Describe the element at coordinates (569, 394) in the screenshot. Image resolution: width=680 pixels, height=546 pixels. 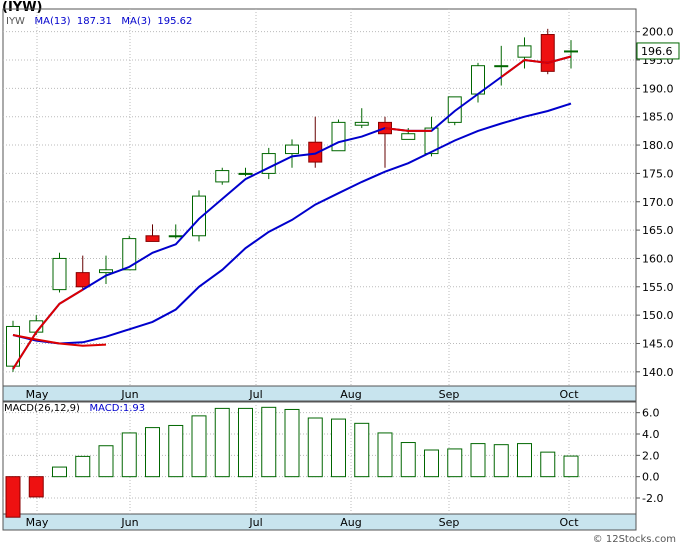
I see `price-month-label: Oct` at that location.